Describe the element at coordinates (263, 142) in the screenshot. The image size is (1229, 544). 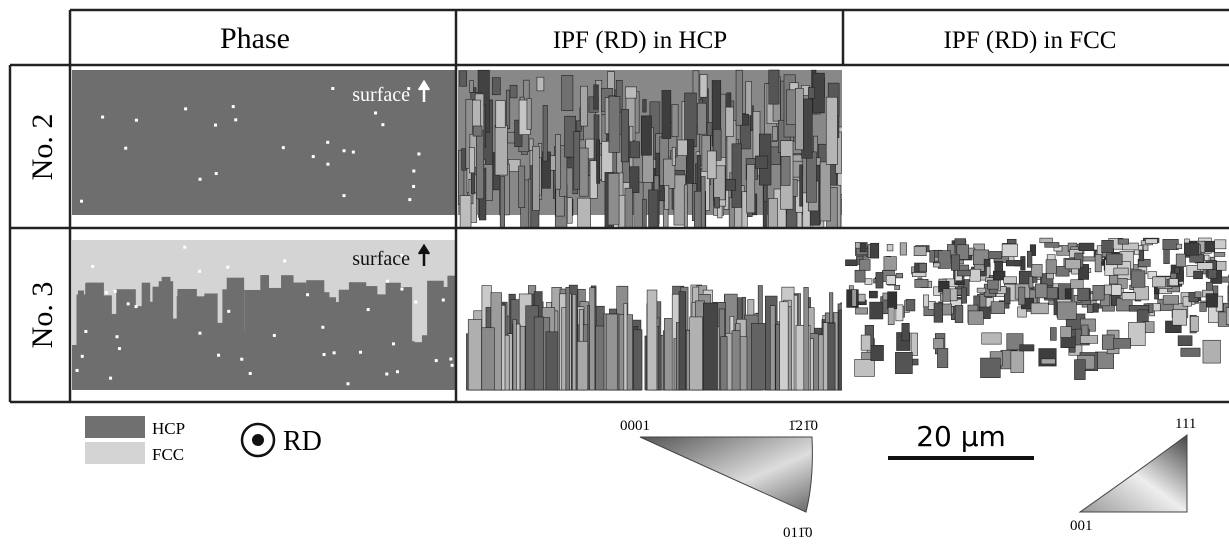
I see `map-panel` at that location.